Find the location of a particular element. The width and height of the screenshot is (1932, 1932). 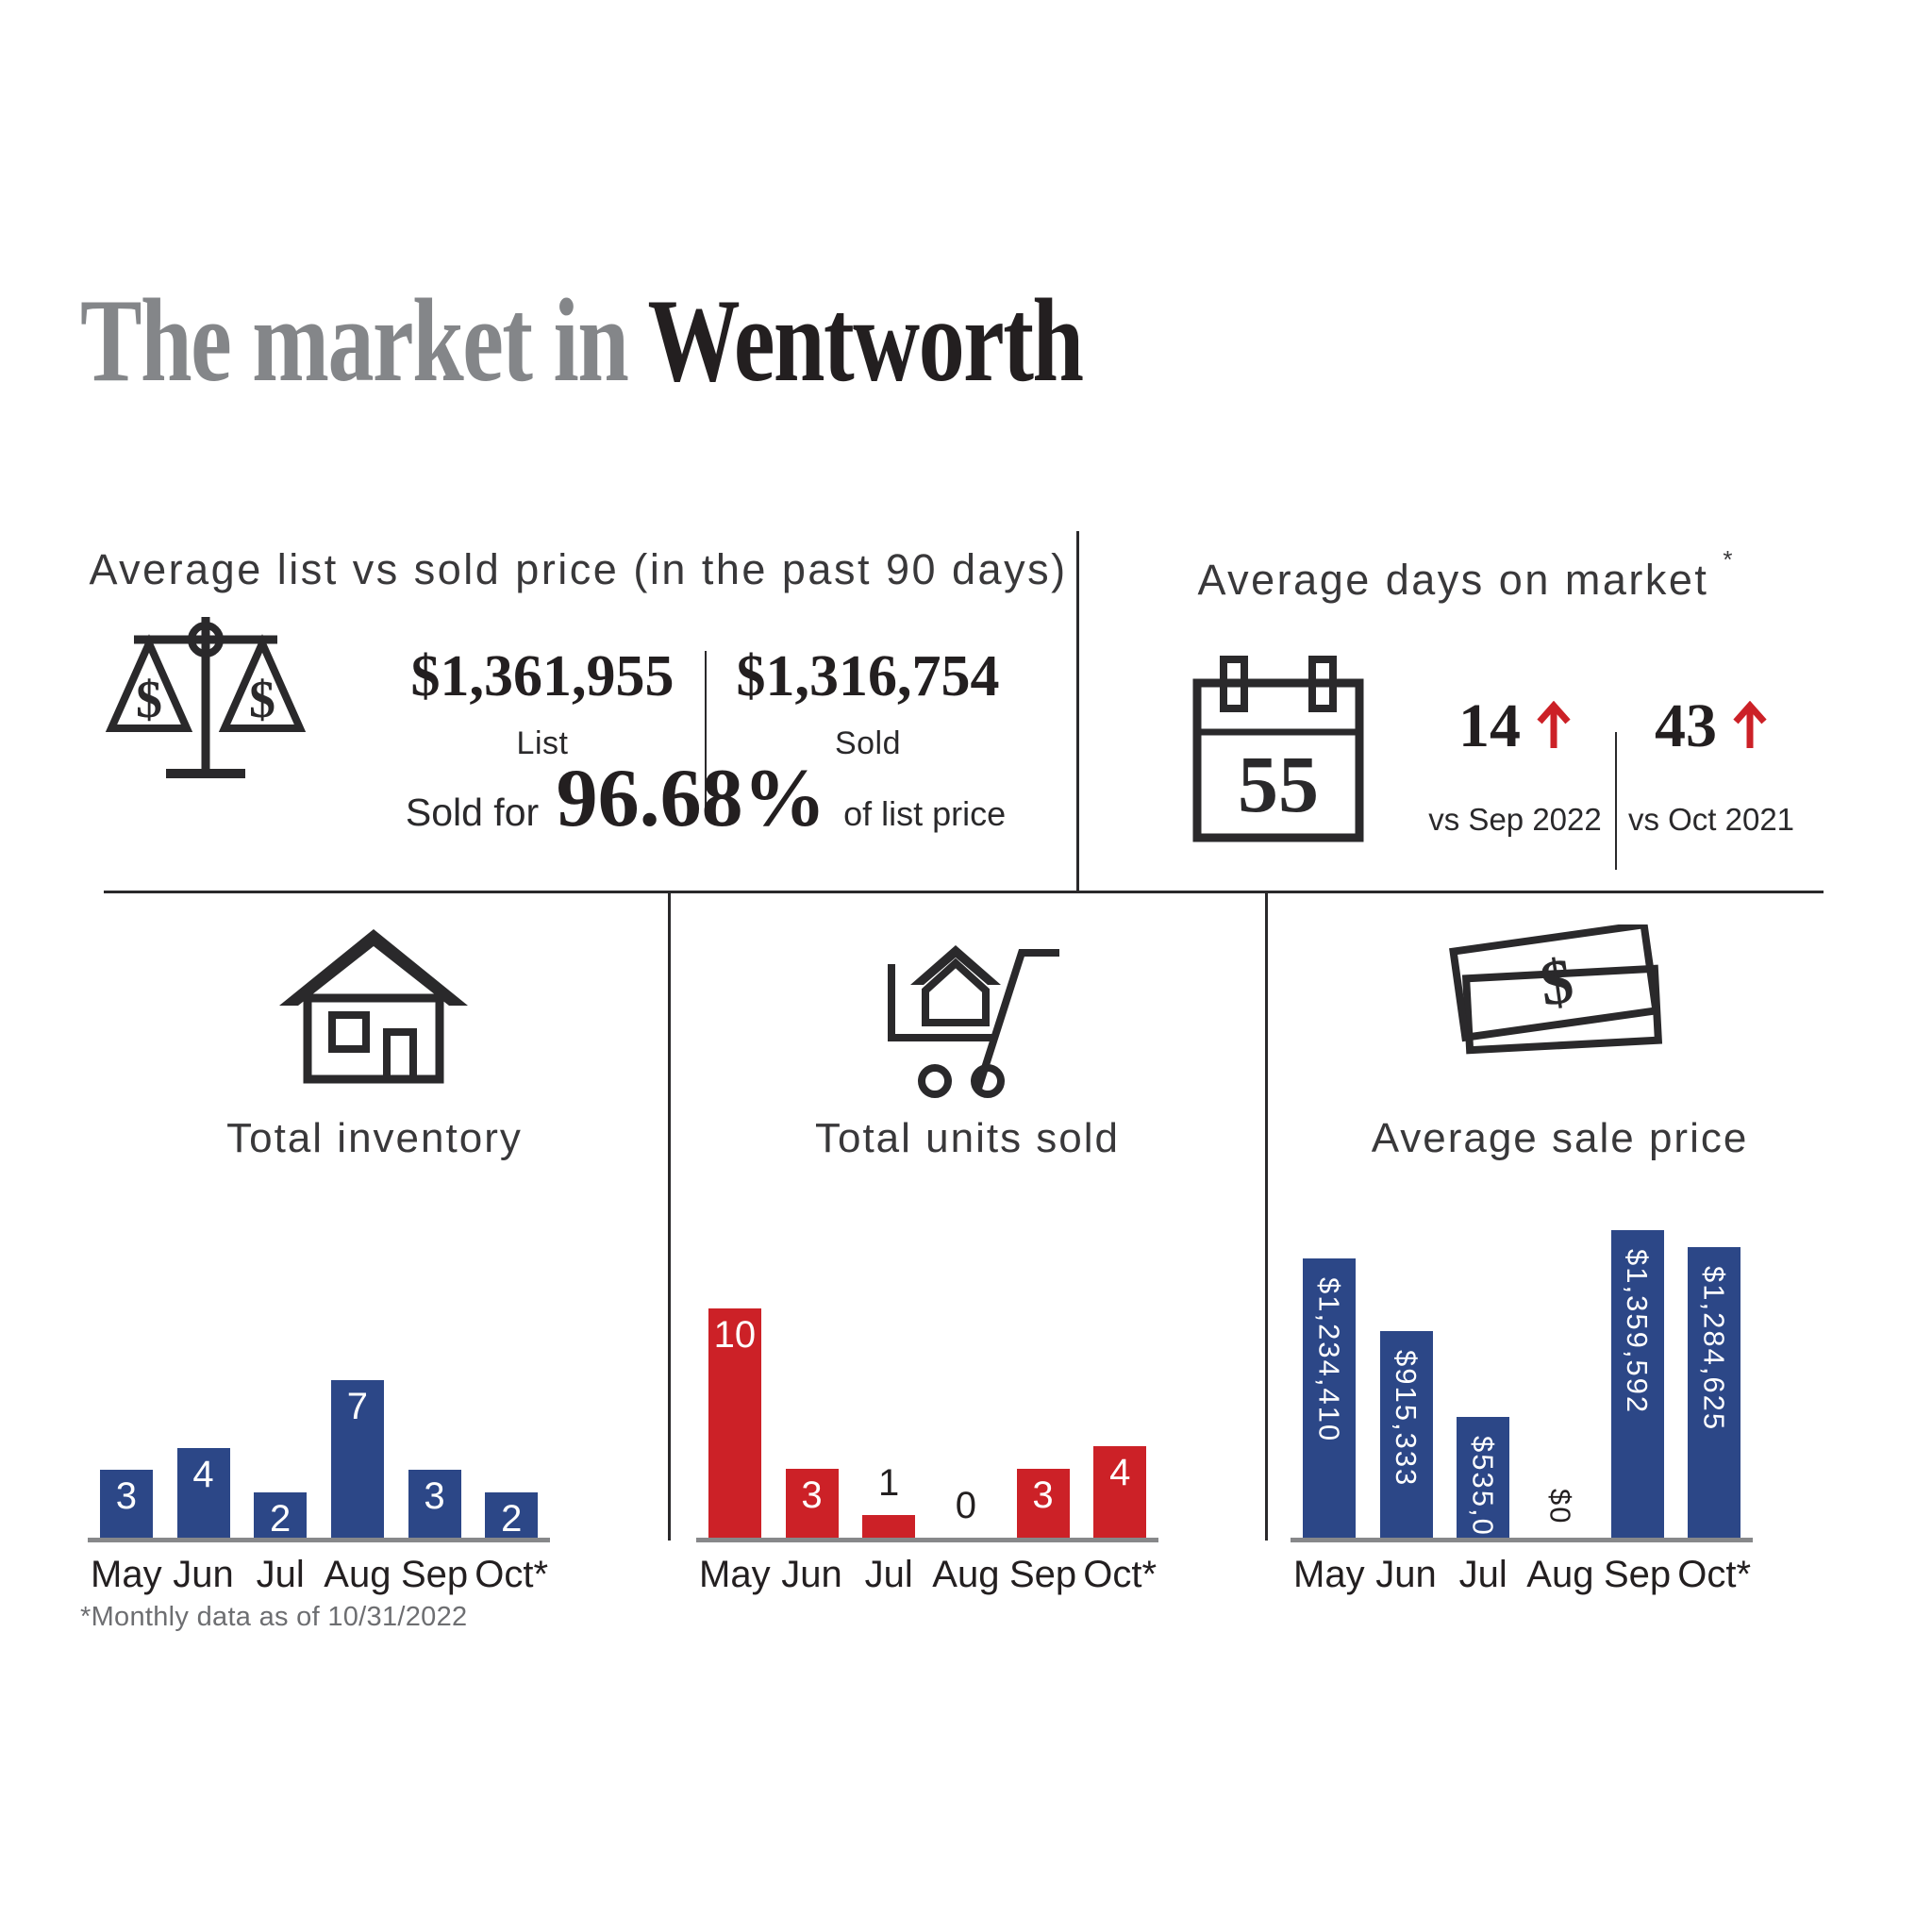

section-label-total-units-sold: Total units sold is located at coordinates (967, 1138).